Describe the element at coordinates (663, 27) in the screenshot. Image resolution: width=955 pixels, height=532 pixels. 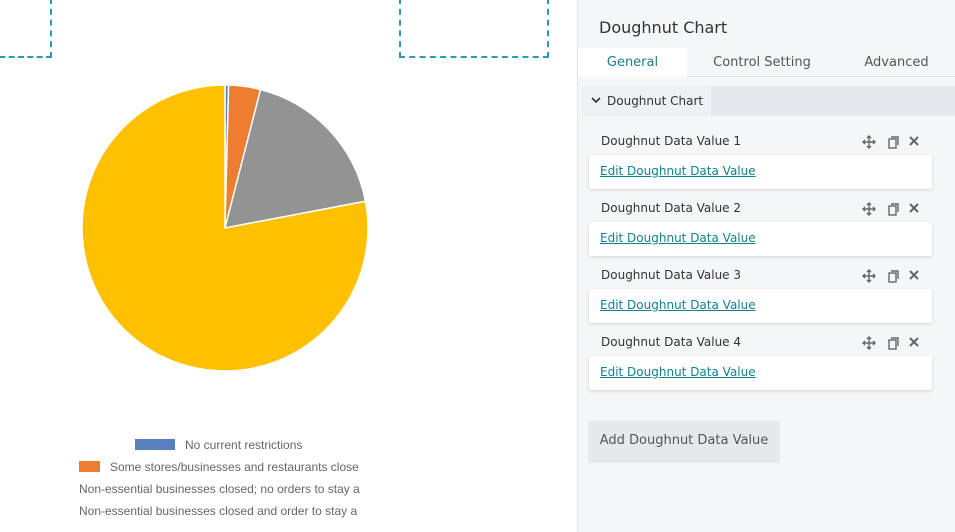
I see `panel-title: Doughnut Chart` at that location.